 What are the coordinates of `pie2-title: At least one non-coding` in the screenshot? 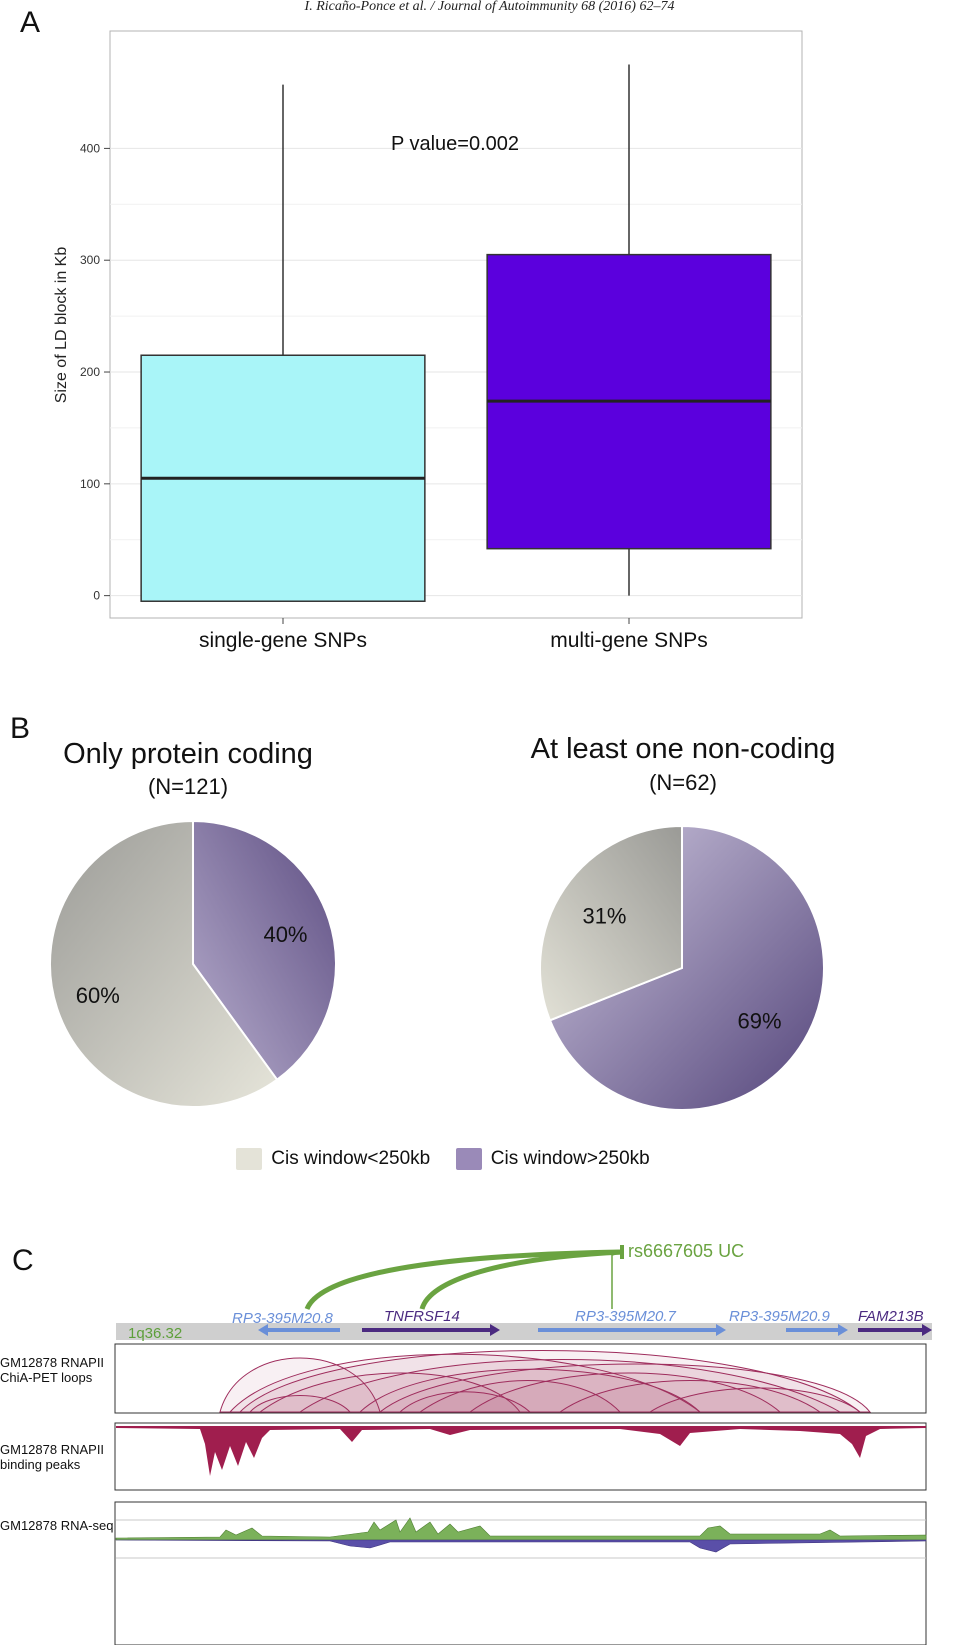 It's located at (683, 749).